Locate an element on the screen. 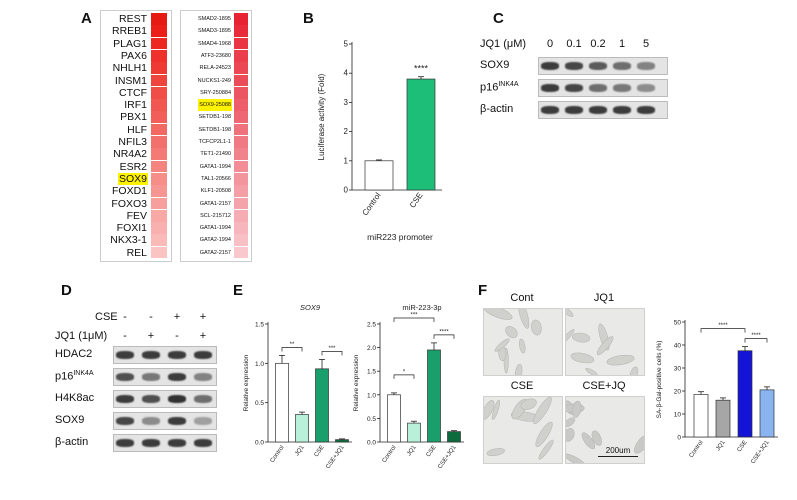  right-gene-label: SMAD3-1895 is located at coordinates (214, 31).